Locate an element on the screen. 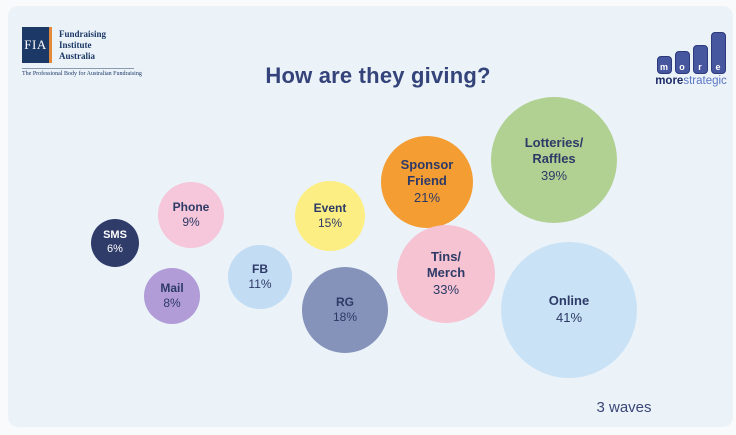 The width and height of the screenshot is (736, 435). bubble-value: 6% is located at coordinates (115, 249).